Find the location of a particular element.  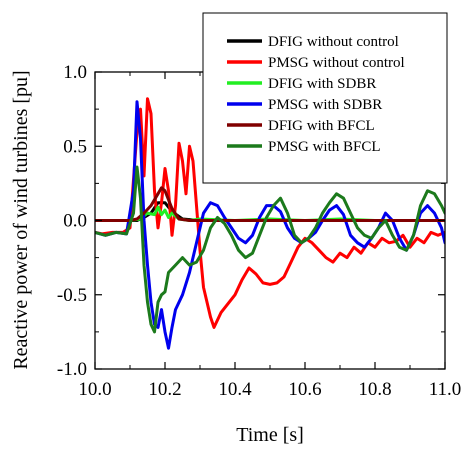

x-tick-label: 10.0 is located at coordinates (94, 389).